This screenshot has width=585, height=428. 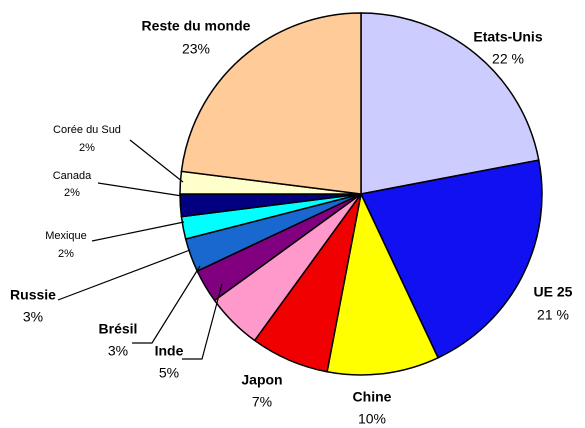 What do you see at coordinates (262, 402) in the screenshot?
I see `value-label: 7%` at bounding box center [262, 402].